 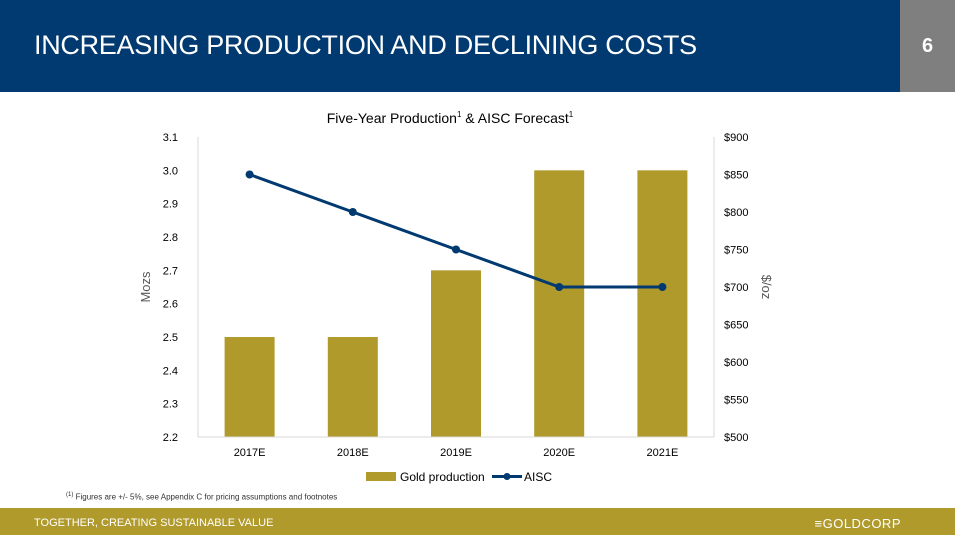 What do you see at coordinates (559, 453) in the screenshot?
I see `x-tick: 2020E` at bounding box center [559, 453].